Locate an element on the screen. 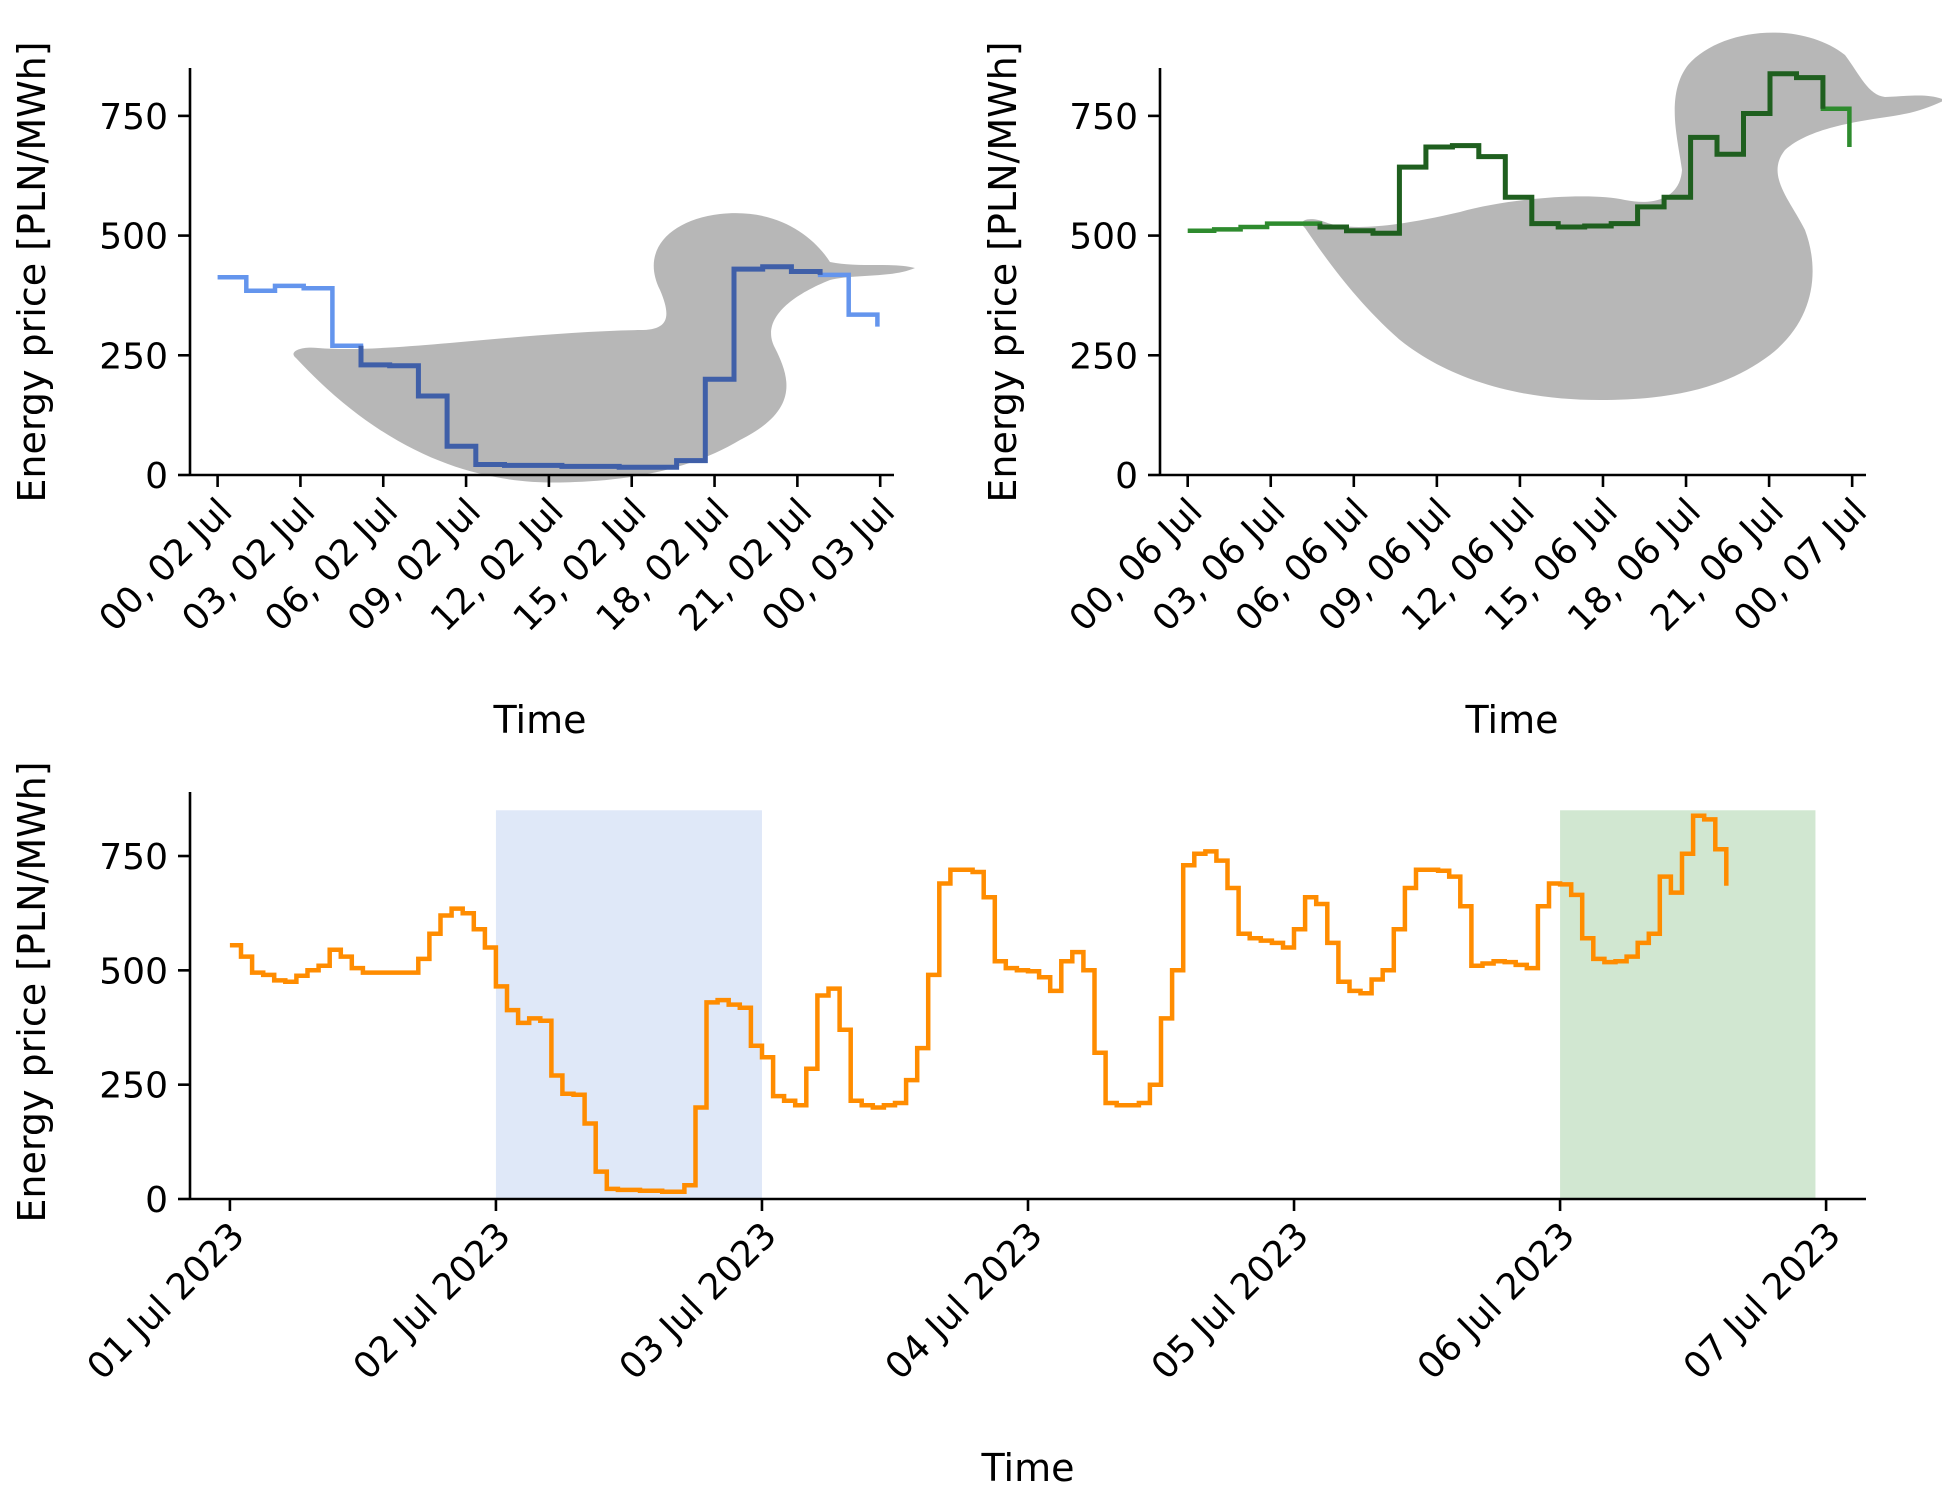  x-tick-label: 04 Jul 2023 is located at coordinates (964, 1301).